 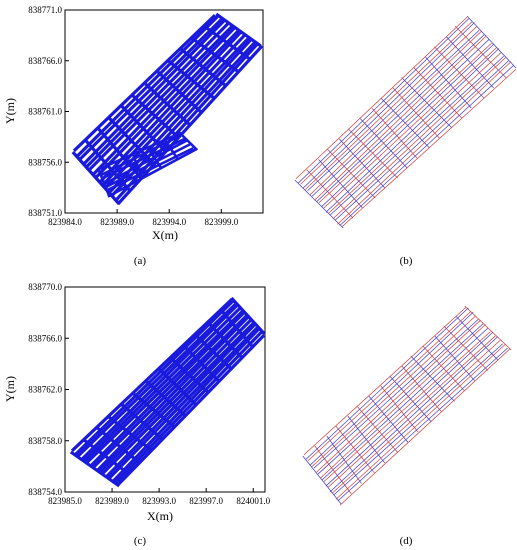 I want to click on panel-b-caption: (b), so click(x=406, y=261).